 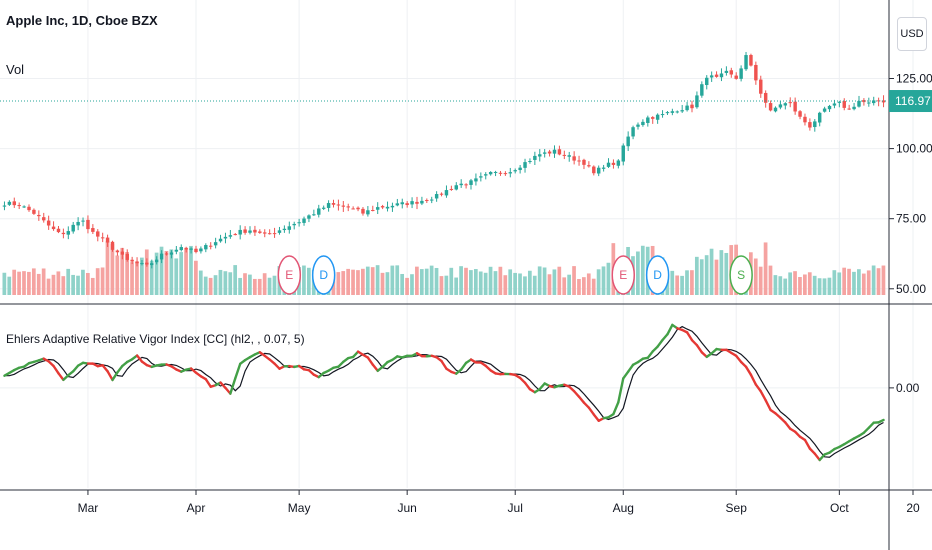 I want to click on split-event-marker, so click(x=741, y=275).